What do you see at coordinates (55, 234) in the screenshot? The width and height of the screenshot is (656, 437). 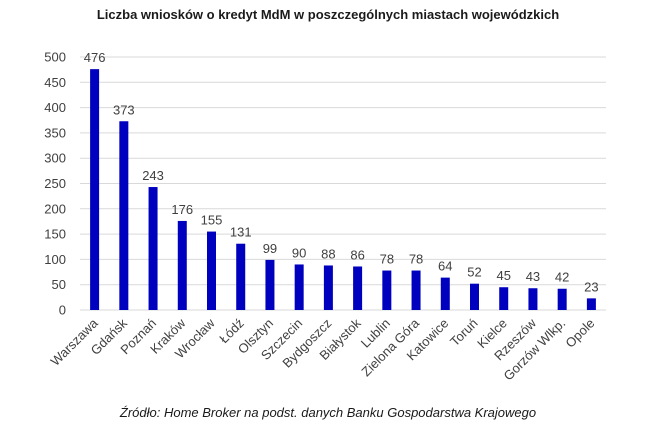 I see `y-tick-label: 150` at bounding box center [55, 234].